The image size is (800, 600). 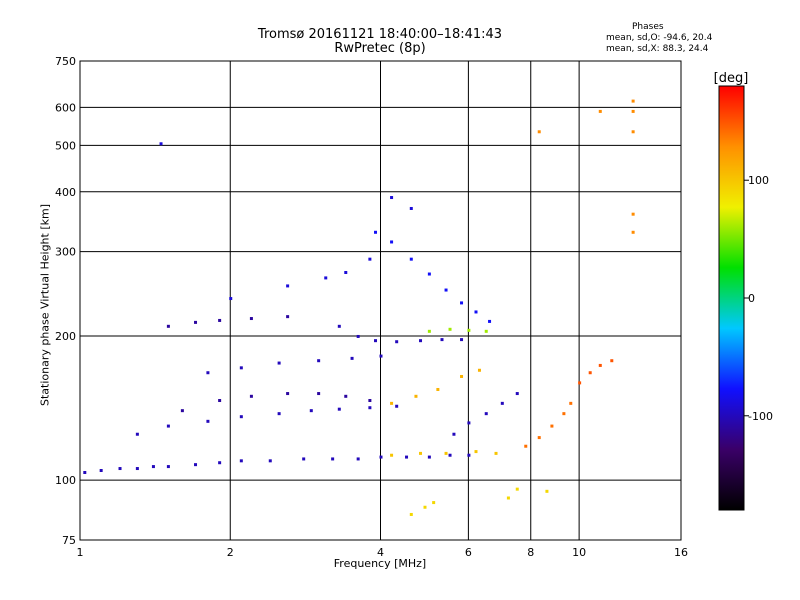 What do you see at coordinates (731, 78) in the screenshot?
I see `colorbar-label: [deg]` at bounding box center [731, 78].